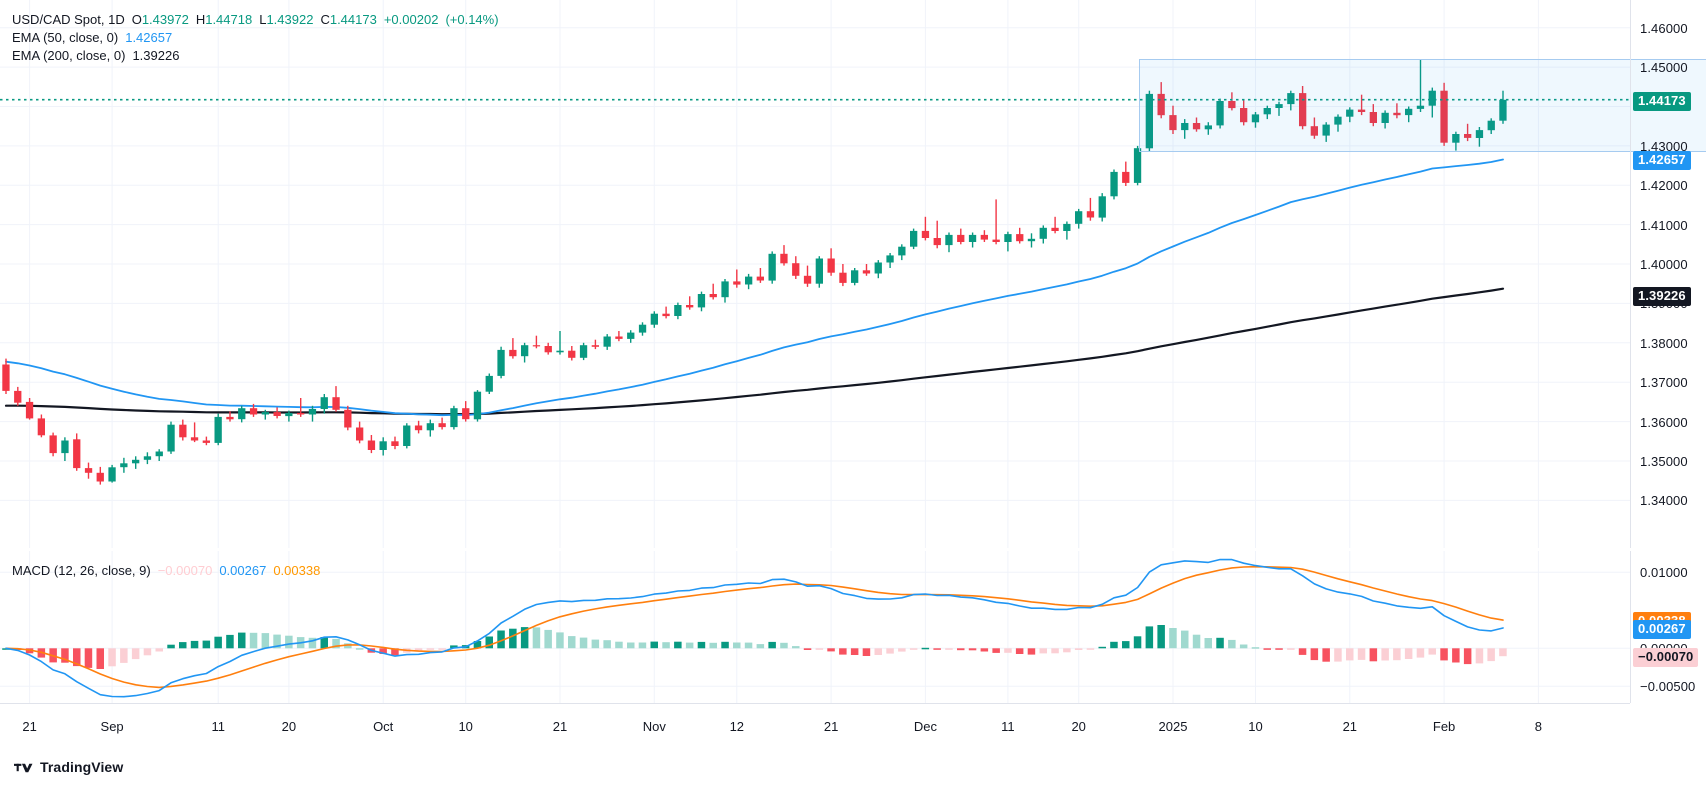 This screenshot has width=1706, height=789. Describe the element at coordinates (165, 19) in the screenshot. I see `open-value: 1.43972` at that location.